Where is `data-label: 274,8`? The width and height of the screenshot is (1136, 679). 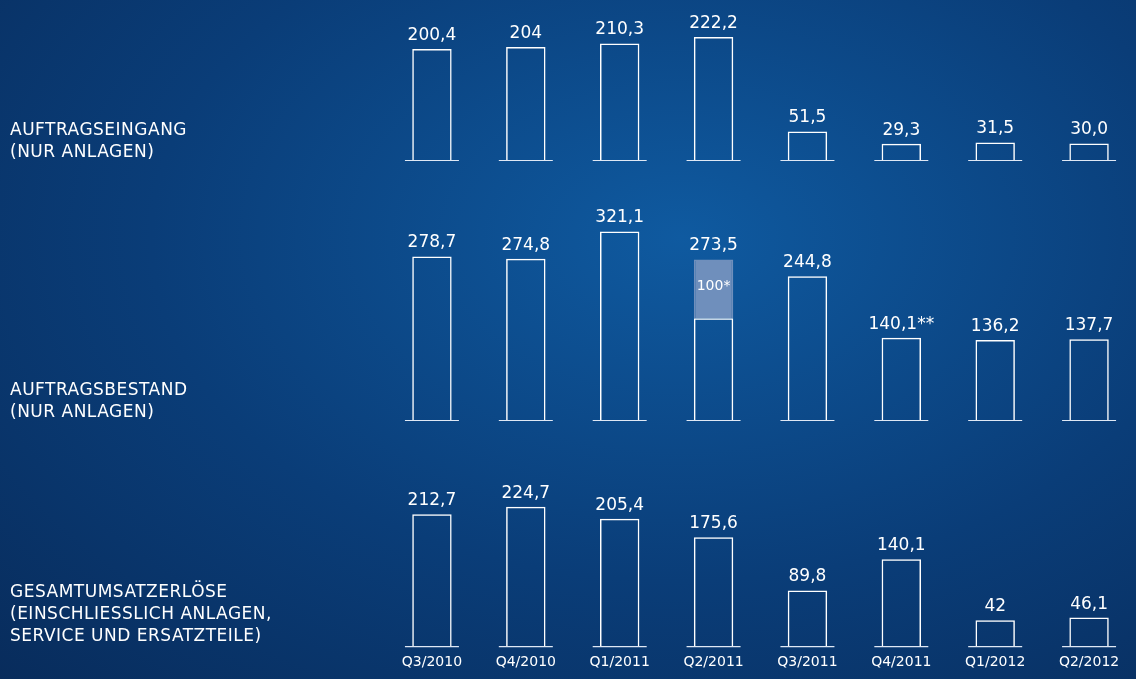 data-label: 274,8 is located at coordinates (526, 243).